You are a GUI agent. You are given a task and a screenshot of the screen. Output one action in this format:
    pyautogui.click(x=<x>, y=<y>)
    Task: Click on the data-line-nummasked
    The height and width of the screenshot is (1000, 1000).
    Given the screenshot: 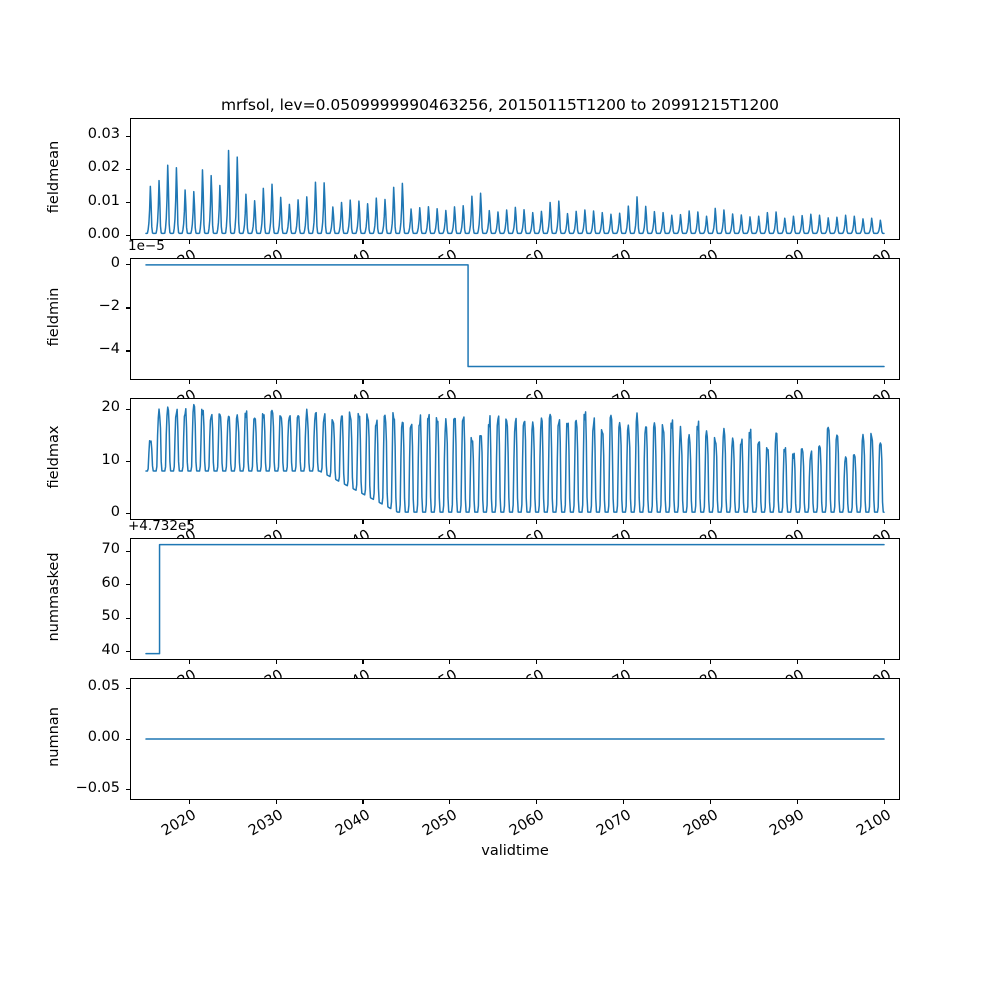 What is the action you would take?
    pyautogui.click(x=515, y=599)
    